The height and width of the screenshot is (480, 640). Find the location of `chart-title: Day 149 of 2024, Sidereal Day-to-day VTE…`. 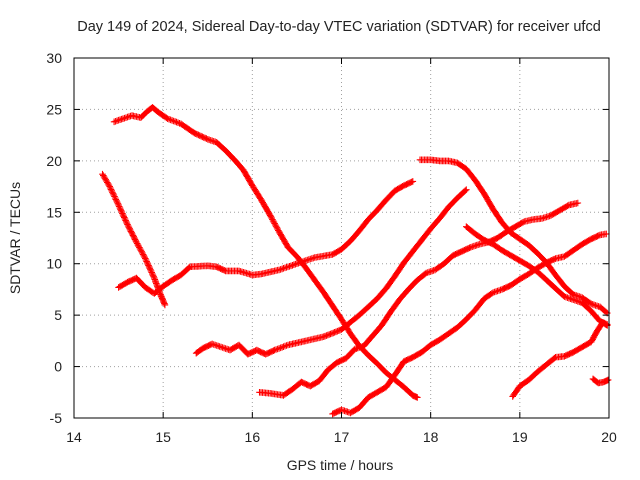

chart-title: Day 149 of 2024, Sidereal Day-to-day VTE… is located at coordinates (339, 27).